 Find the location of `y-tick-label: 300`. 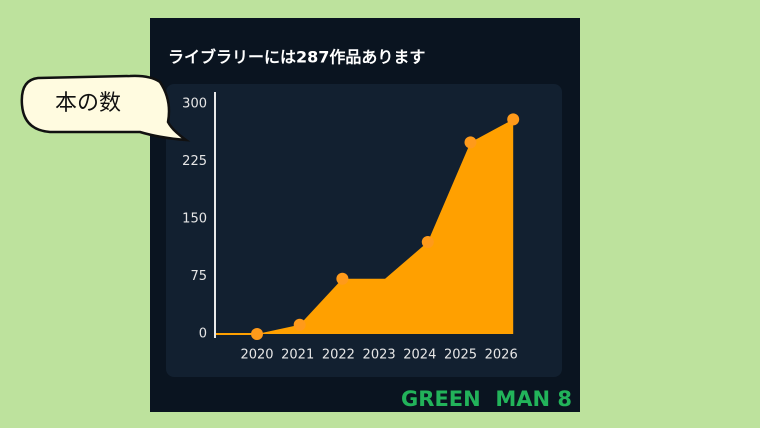

y-tick-label: 300 is located at coordinates (194, 104).